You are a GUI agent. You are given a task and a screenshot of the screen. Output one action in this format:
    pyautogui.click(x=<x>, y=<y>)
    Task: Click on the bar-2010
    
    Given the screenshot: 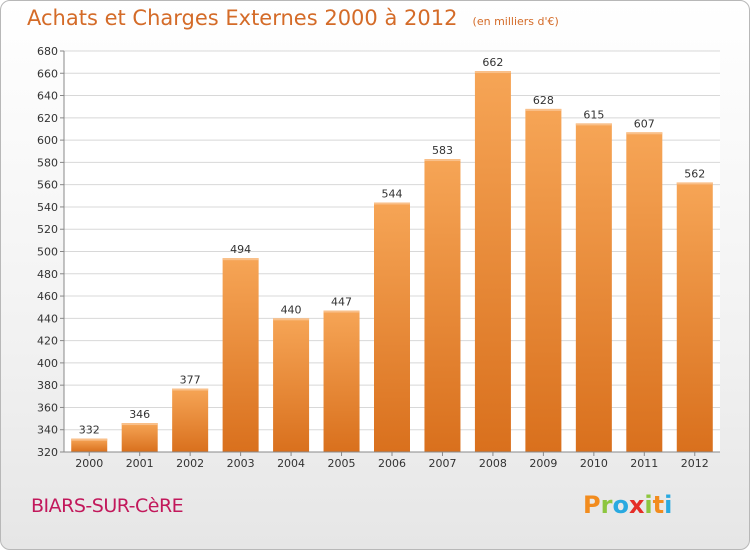 What is the action you would take?
    pyautogui.click(x=593, y=288)
    